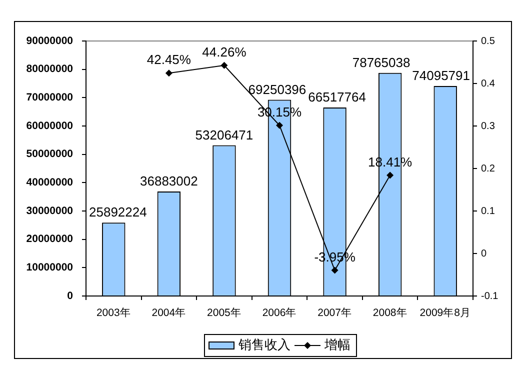 This screenshot has height=368, width=515. What do you see at coordinates (484, 254) in the screenshot?
I see `y2-tick-label: 0` at bounding box center [484, 254].